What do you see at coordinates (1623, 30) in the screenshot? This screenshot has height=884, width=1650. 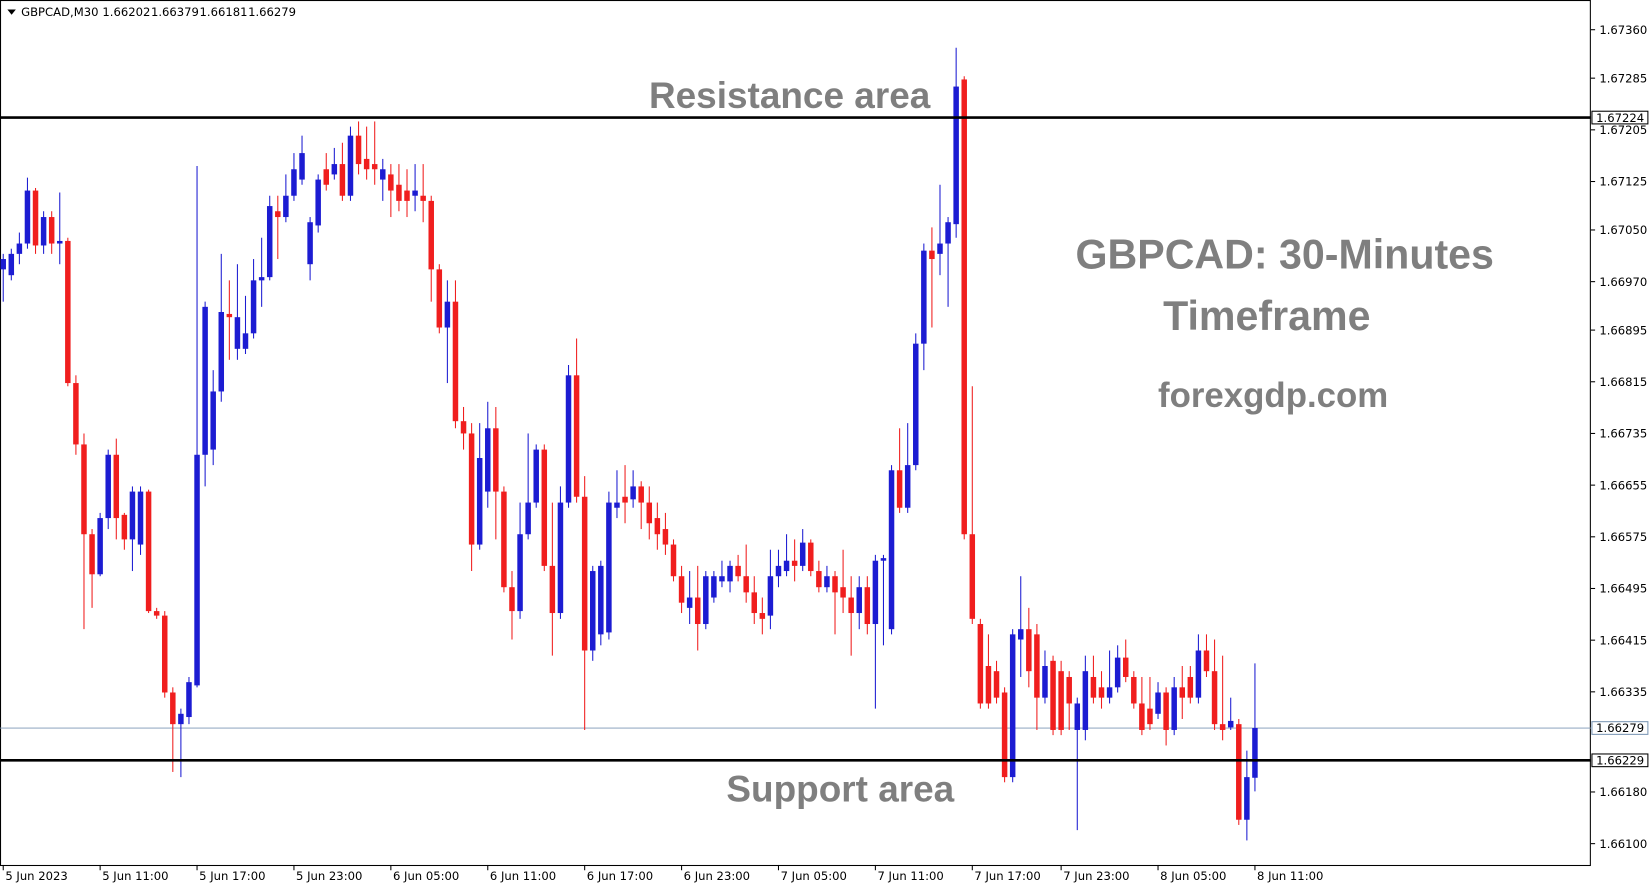 I see `y-tick-label: 1.67360` at bounding box center [1623, 30].